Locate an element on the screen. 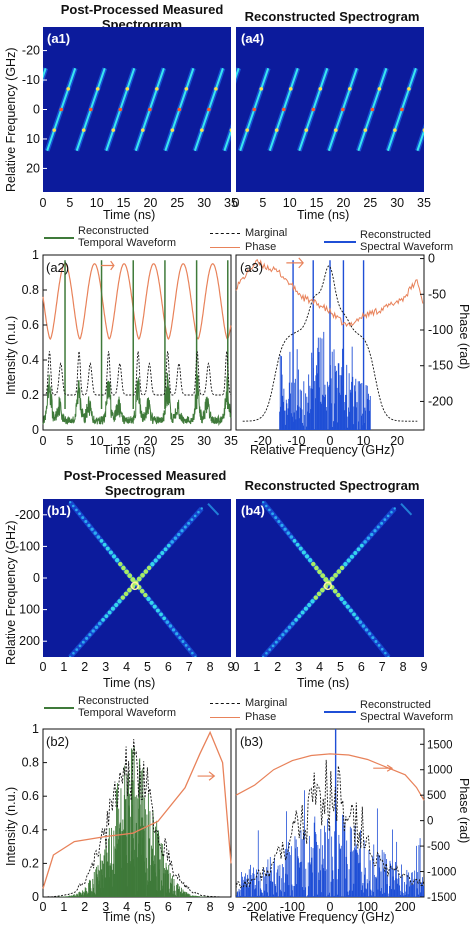 This screenshot has width=474, height=929. xtick-label: 9 is located at coordinates (424, 667).